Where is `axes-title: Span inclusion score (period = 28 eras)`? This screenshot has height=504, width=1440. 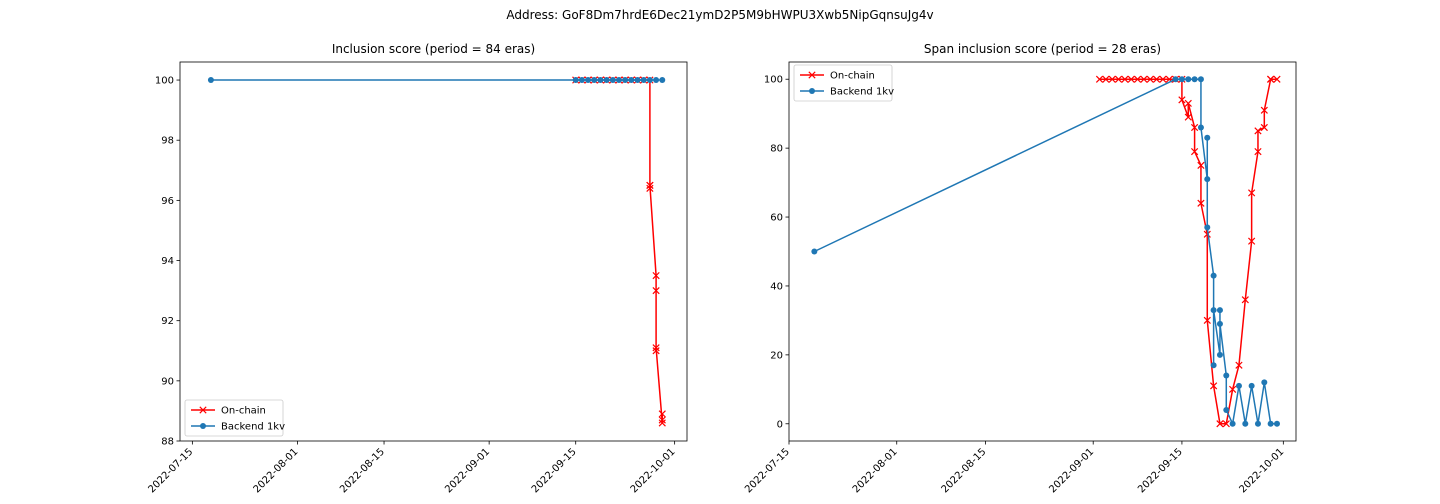
axes-title: Span inclusion score (period = 28 eras) is located at coordinates (1042, 49).